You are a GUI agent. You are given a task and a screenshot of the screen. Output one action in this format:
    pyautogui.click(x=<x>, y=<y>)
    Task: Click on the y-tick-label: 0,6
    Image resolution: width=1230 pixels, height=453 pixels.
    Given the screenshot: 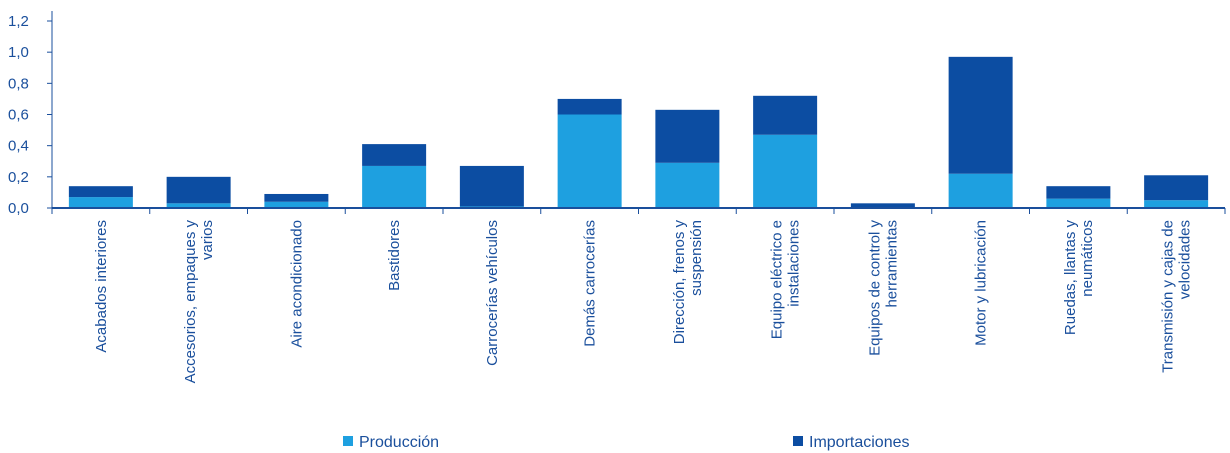 What is the action you would take?
    pyautogui.click(x=18, y=115)
    